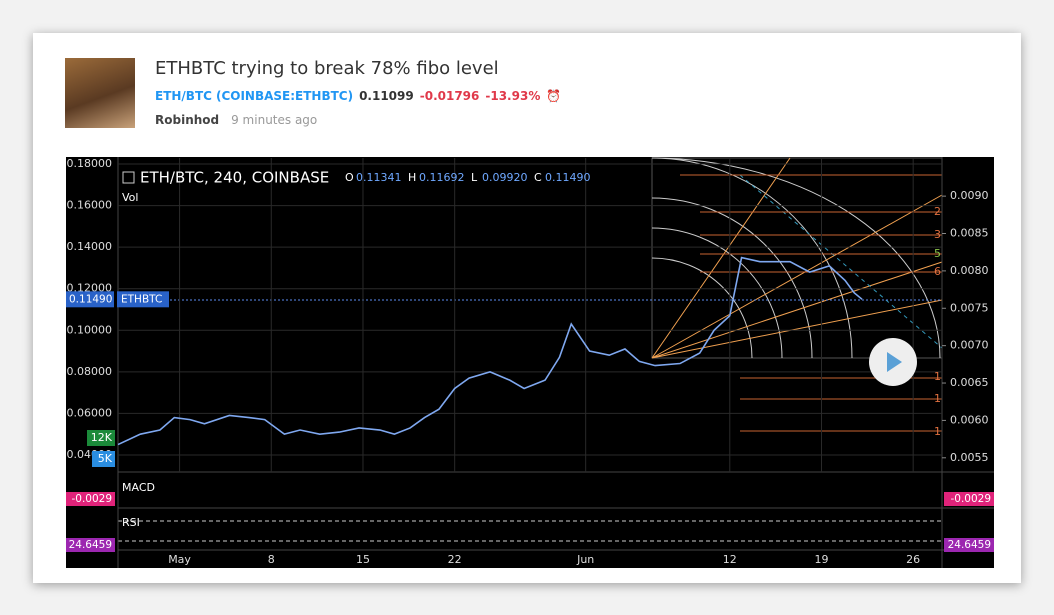 The height and width of the screenshot is (615, 1054). I want to click on symbol-tag-bg, so click(143, 299).